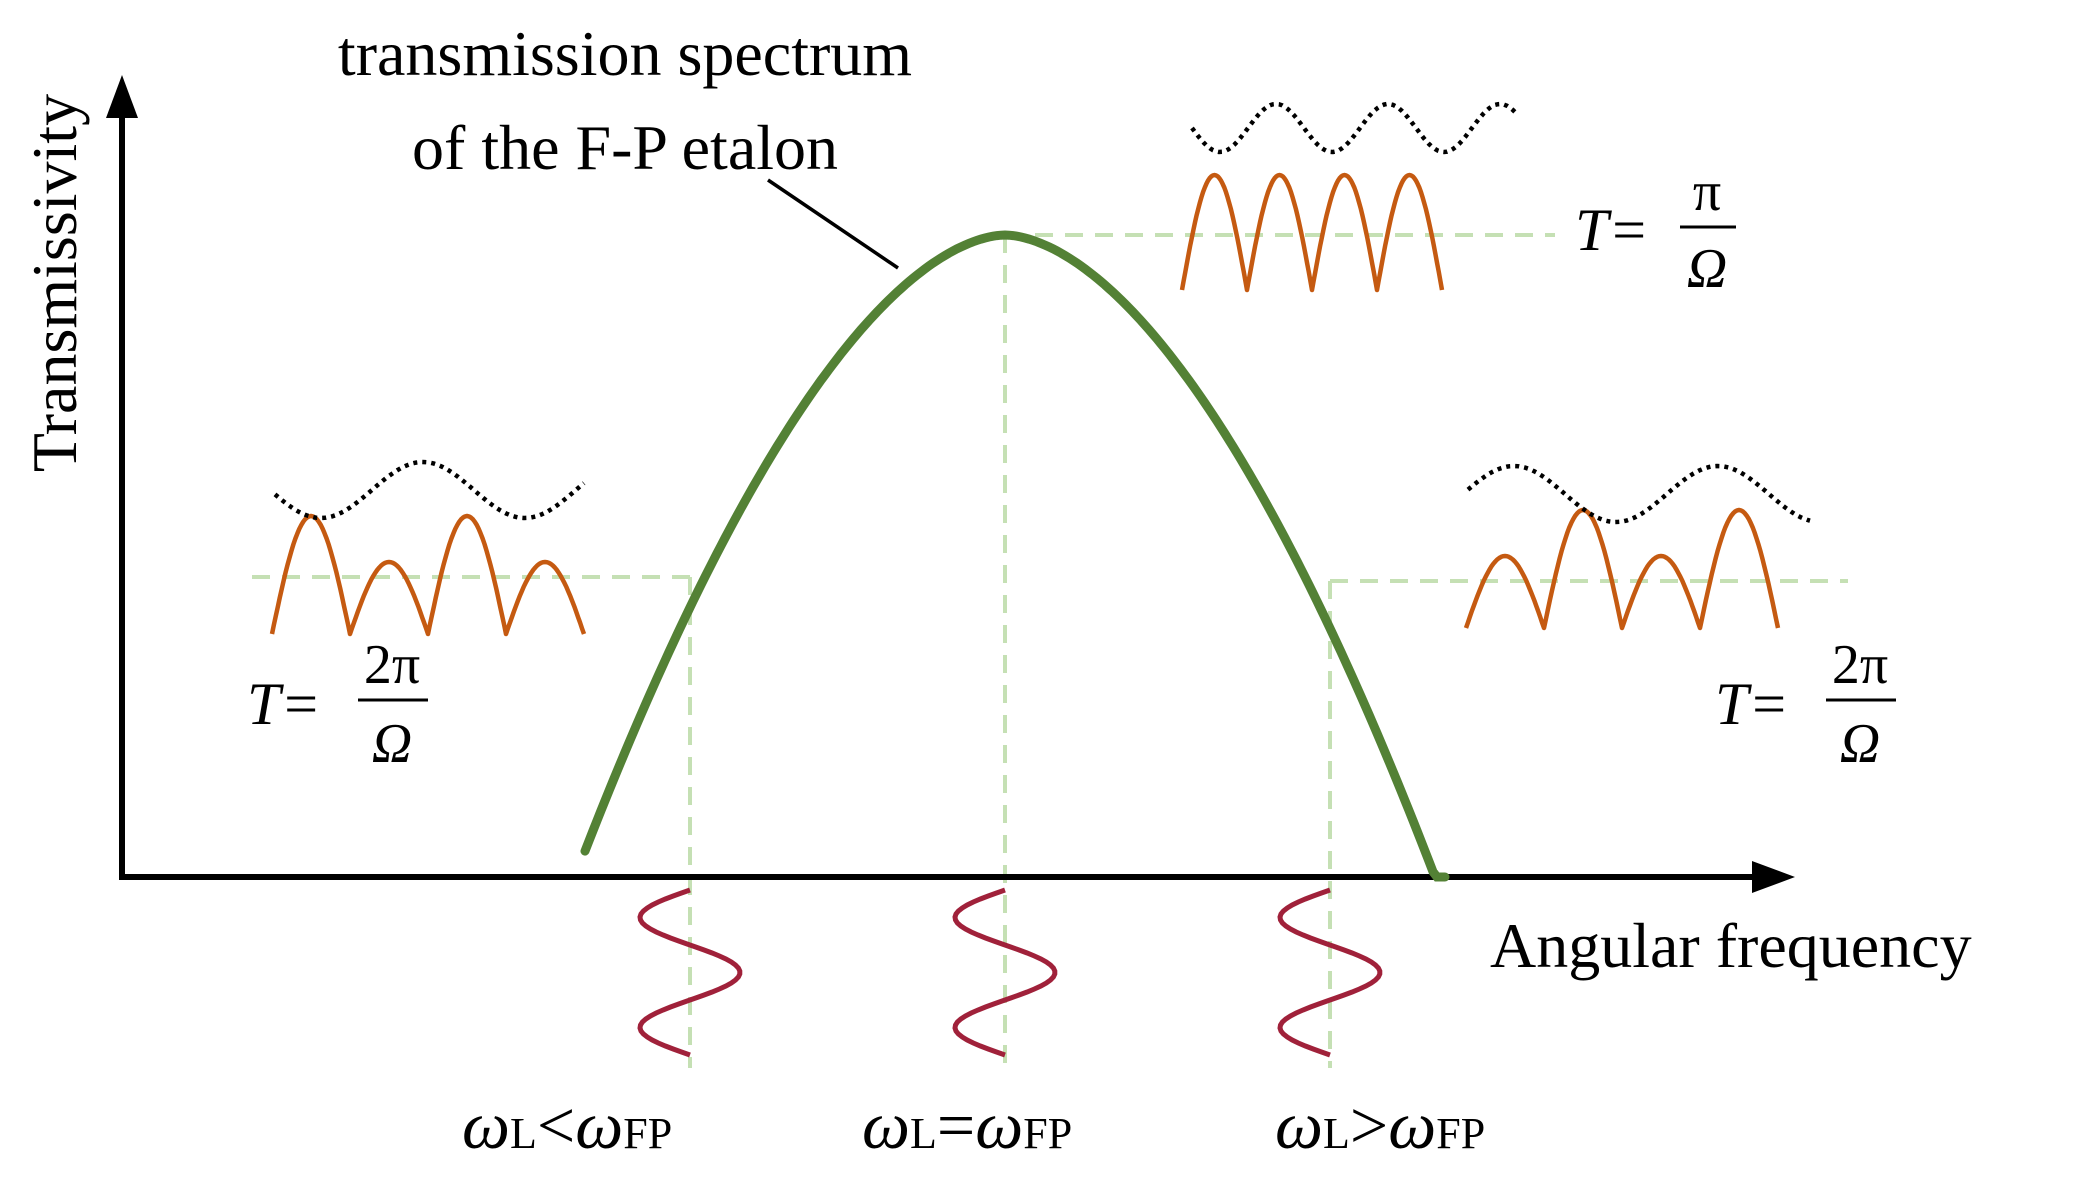  Describe the element at coordinates (122, 96) in the screenshot. I see `y-axis-arrow` at that location.